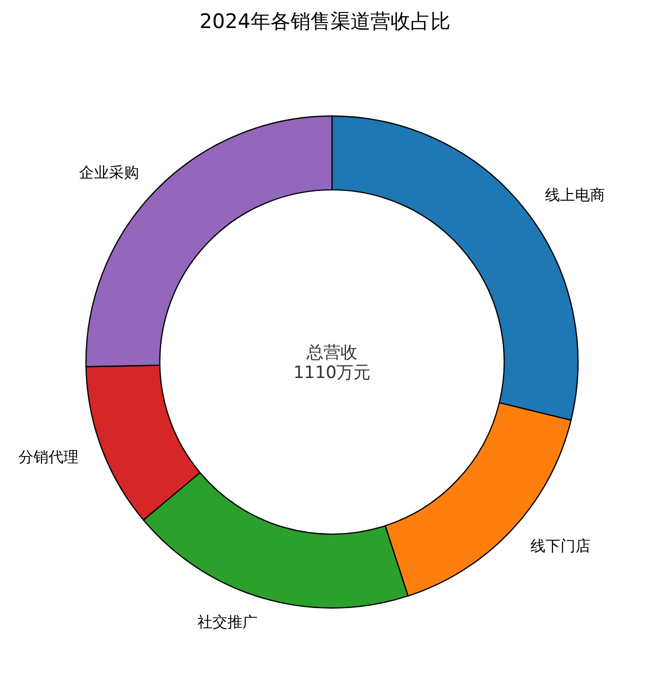  I want to click on slice-label: 分销代理, so click(48, 457).